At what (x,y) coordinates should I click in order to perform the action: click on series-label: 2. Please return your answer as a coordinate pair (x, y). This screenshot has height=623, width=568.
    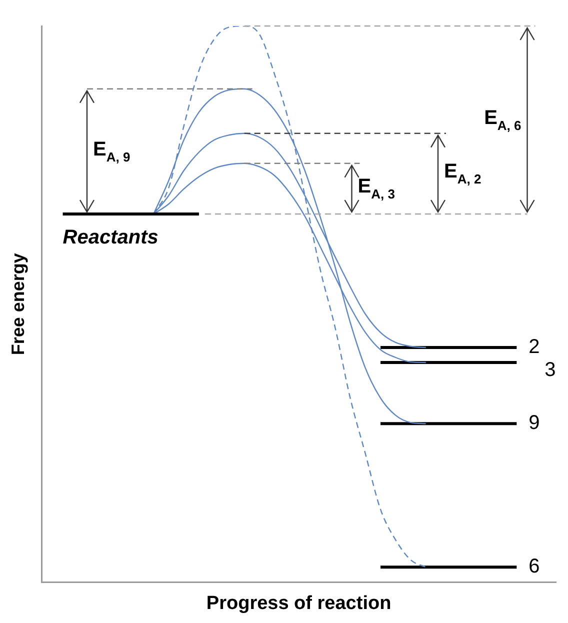
    Looking at the image, I should click on (534, 347).